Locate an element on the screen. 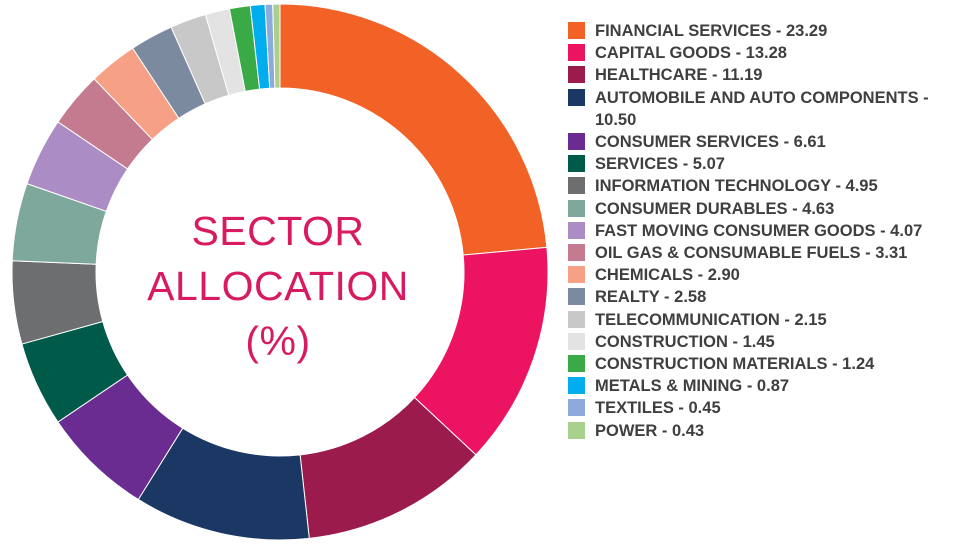 The height and width of the screenshot is (544, 974). legend-item: CHEMICALS - 2.90 is located at coordinates (769, 275).